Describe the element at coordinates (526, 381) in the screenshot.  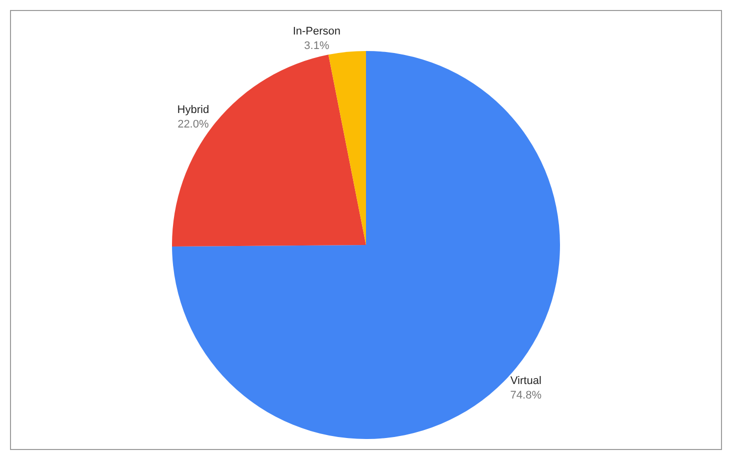
I see `slice-label: Virtual` at that location.